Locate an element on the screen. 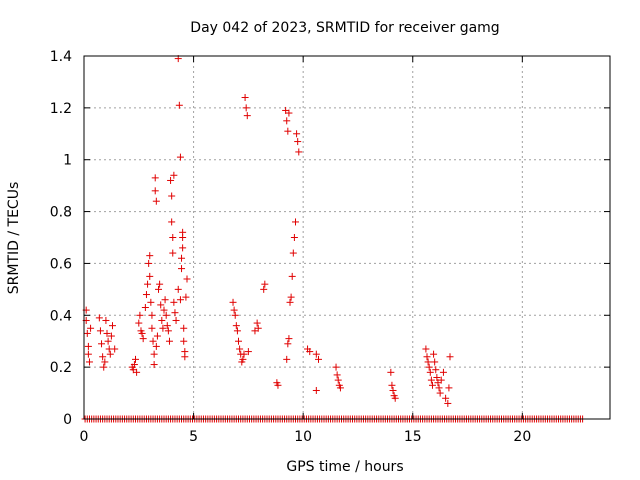 The height and width of the screenshot is (480, 640). x-tick-label: 20 is located at coordinates (522, 437).